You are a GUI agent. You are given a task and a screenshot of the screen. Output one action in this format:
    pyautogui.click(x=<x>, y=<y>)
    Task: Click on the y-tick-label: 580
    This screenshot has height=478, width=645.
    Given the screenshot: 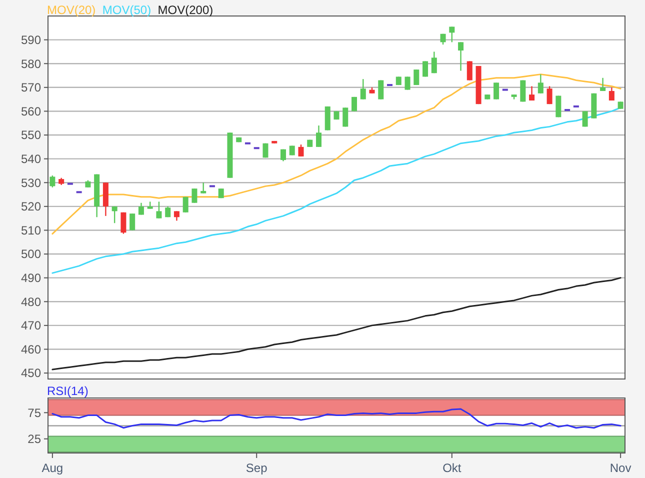 What is the action you would take?
    pyautogui.click(x=31, y=63)
    